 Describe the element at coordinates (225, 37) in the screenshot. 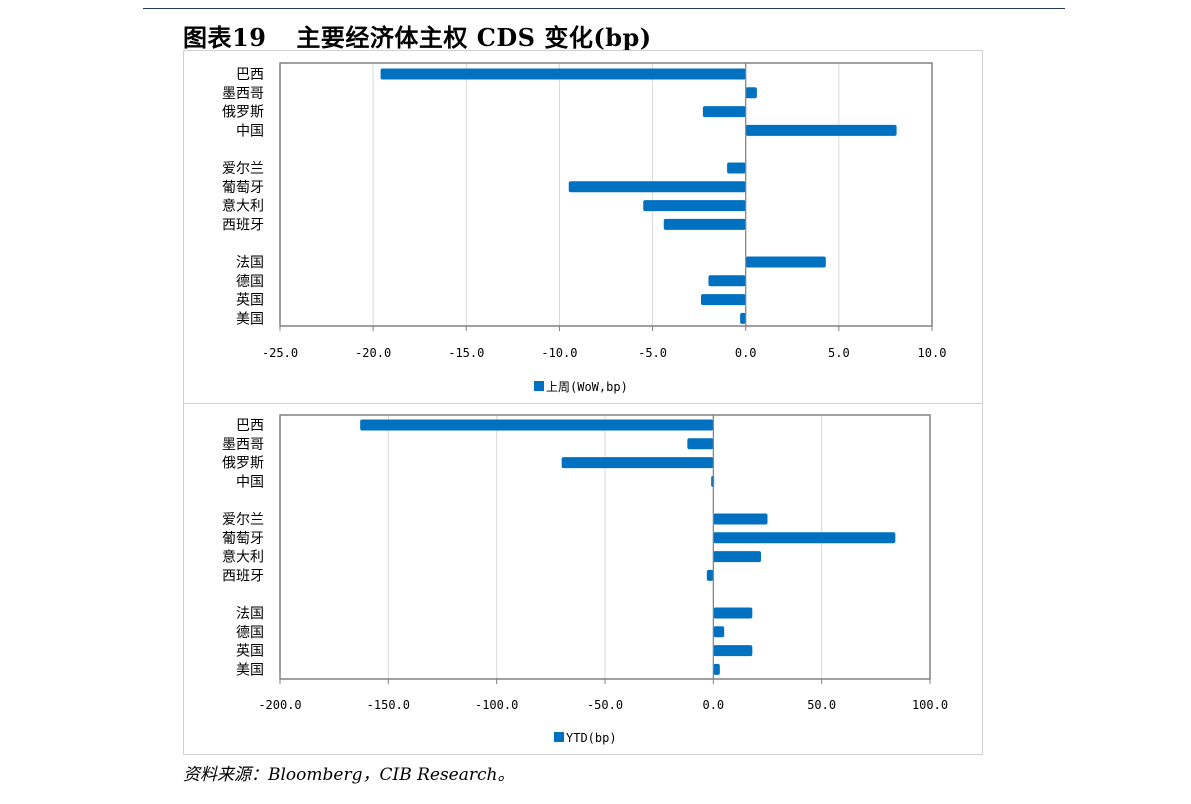

I see `figure-number: 图表19` at that location.